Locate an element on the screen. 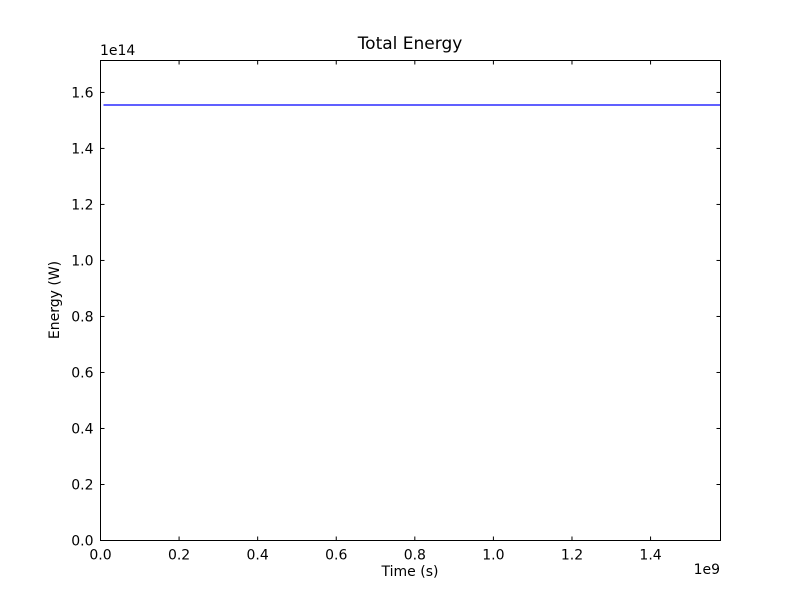  y-tick-label: 1.2 is located at coordinates (82, 205).